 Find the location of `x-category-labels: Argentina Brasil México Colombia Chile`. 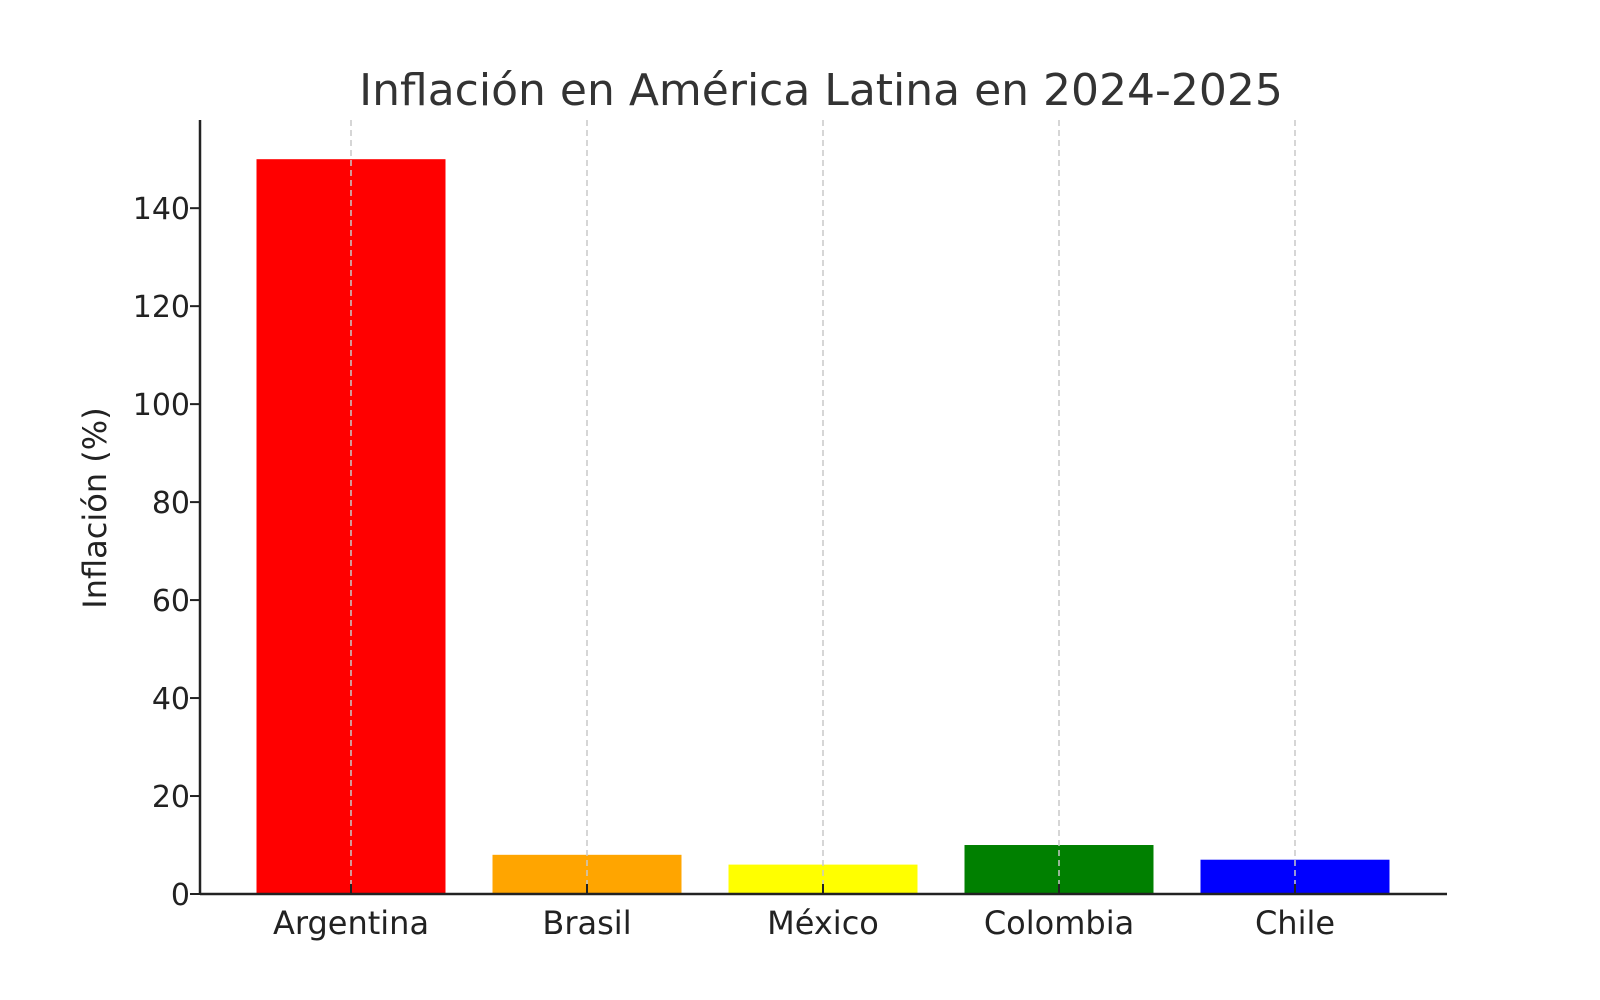

x-category-labels: Argentina Brasil México Colombia Chile is located at coordinates (804, 923).